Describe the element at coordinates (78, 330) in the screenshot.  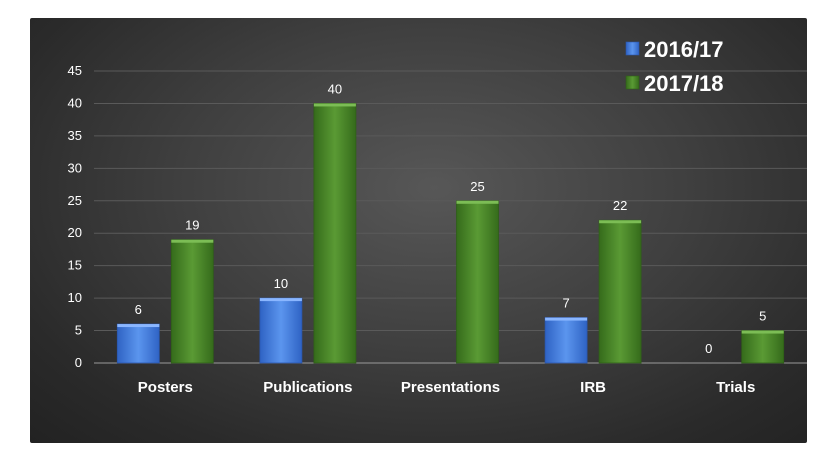
I see `y-tick-label: 5` at that location.